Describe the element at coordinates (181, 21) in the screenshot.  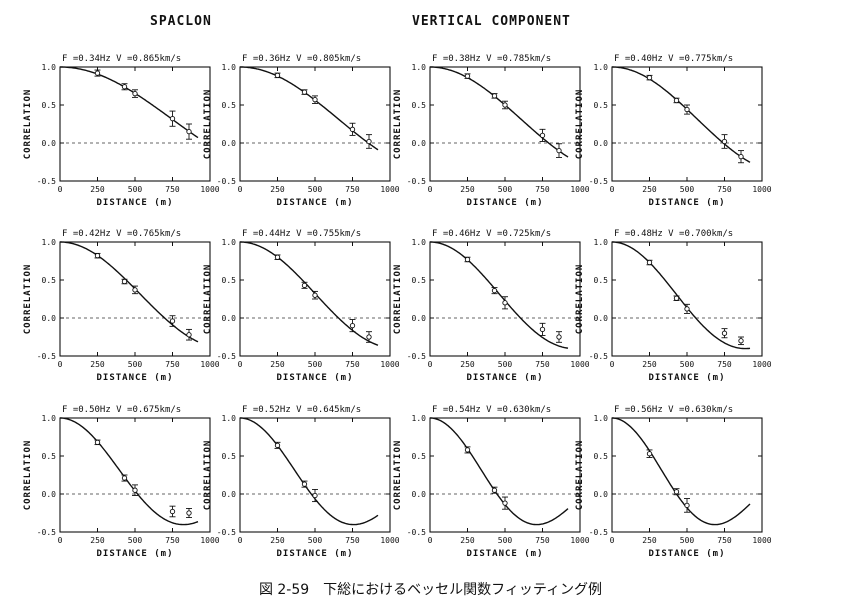
I see `header-left: SPACLON` at that location.